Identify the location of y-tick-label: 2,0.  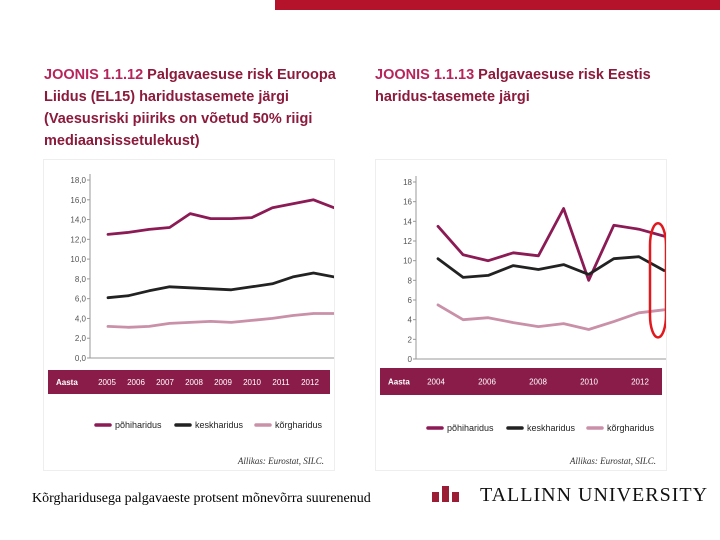
(81, 338).